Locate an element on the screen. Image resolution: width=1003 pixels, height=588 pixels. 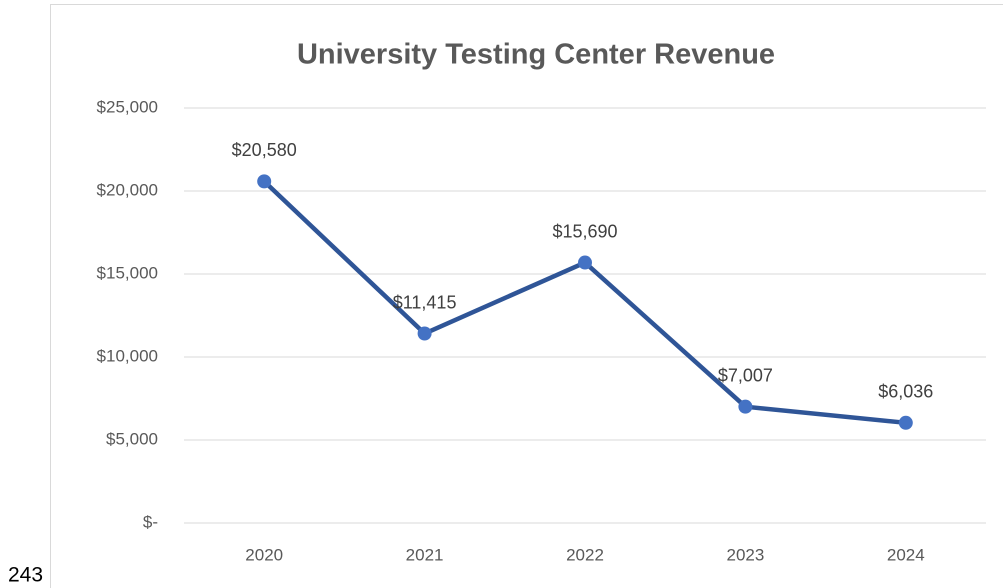
x-tick-label: 2023 is located at coordinates (745, 554).